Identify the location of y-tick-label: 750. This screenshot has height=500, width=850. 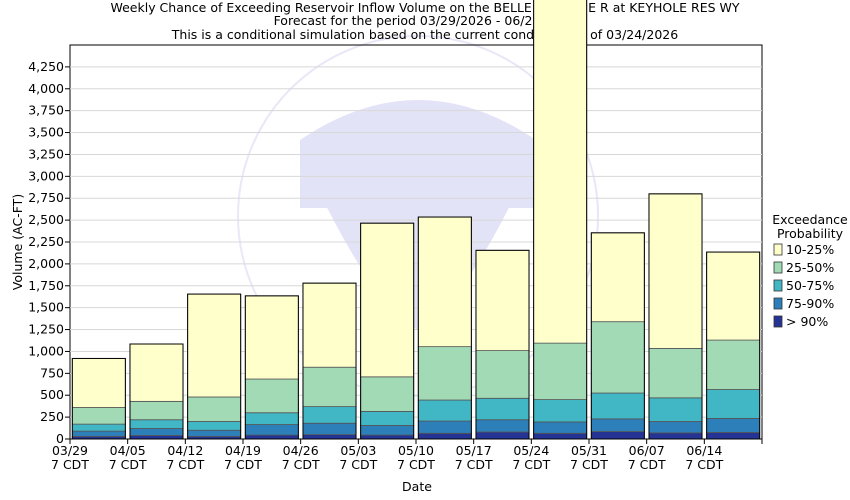
(52, 372).